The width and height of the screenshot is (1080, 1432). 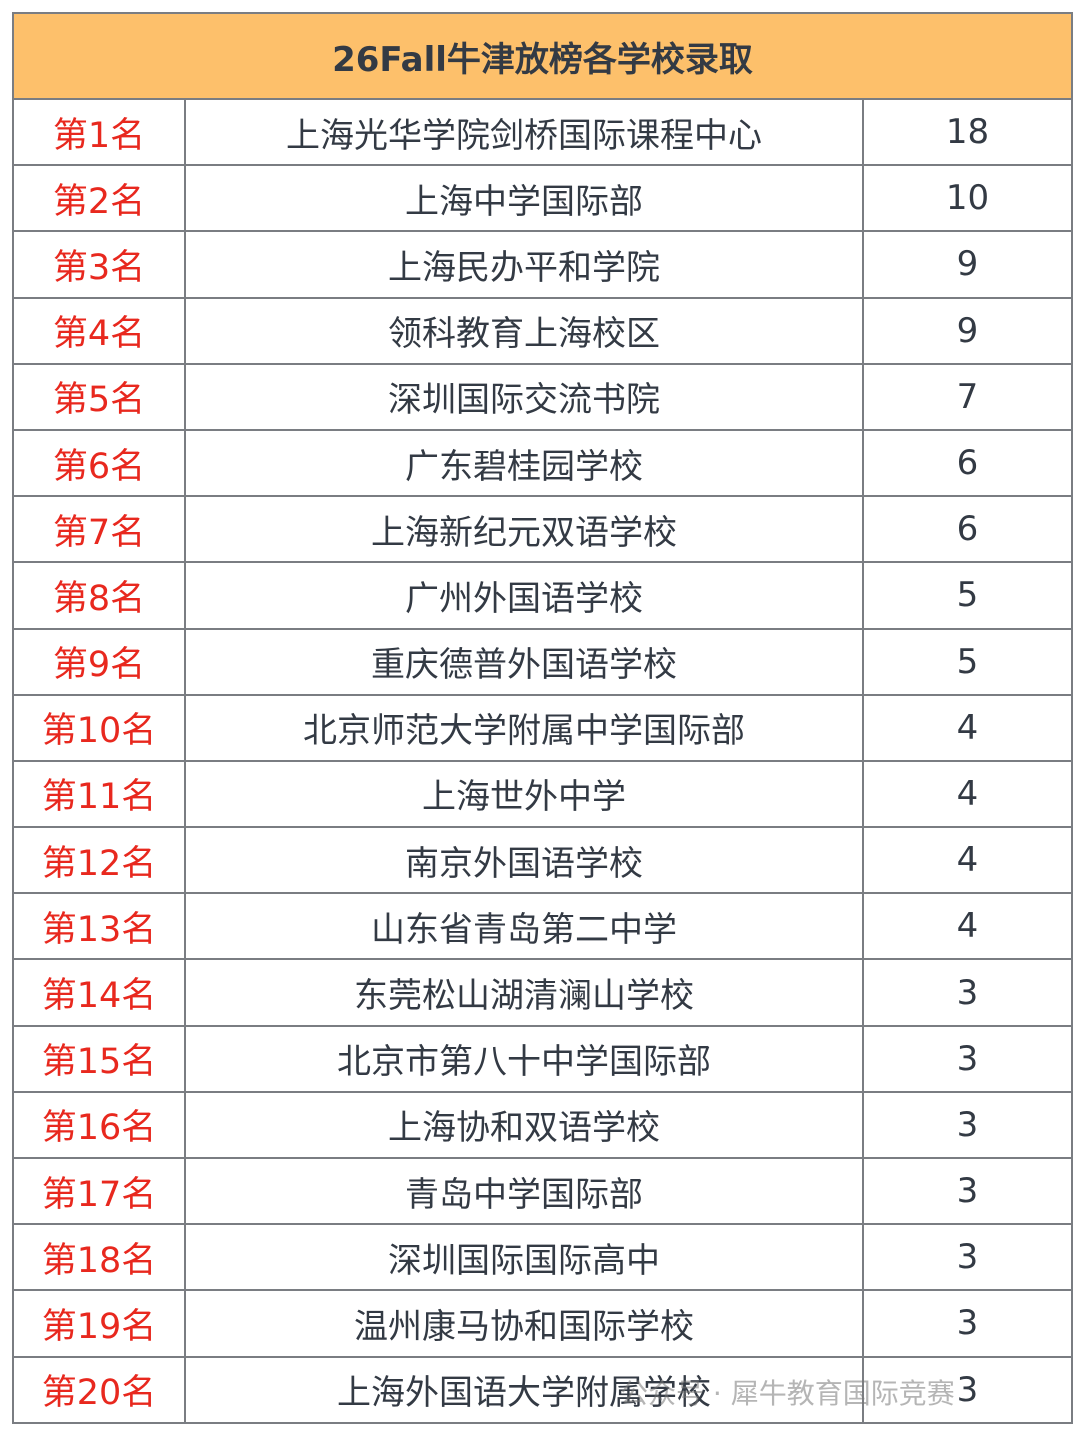 What do you see at coordinates (524, 1191) in the screenshot?
I see `school-cell: 青岛中学国际部` at bounding box center [524, 1191].